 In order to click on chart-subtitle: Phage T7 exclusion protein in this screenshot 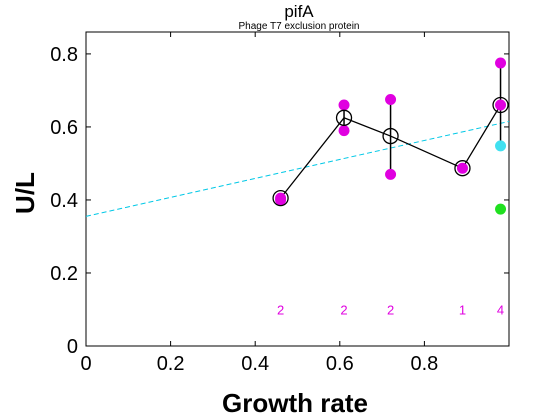, I will do `click(298, 26)`.